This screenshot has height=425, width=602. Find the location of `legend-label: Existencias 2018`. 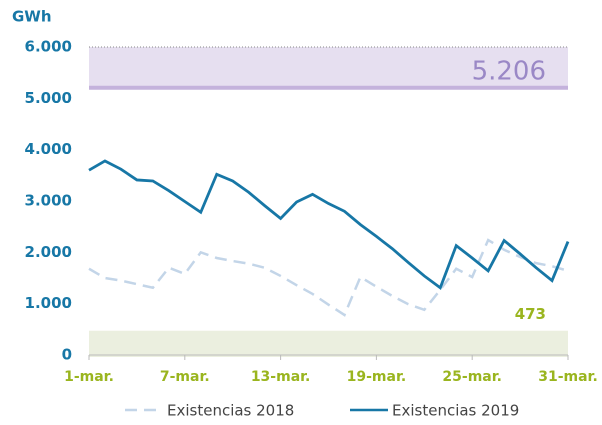

legend-label: Existencias 2018 is located at coordinates (230, 411).